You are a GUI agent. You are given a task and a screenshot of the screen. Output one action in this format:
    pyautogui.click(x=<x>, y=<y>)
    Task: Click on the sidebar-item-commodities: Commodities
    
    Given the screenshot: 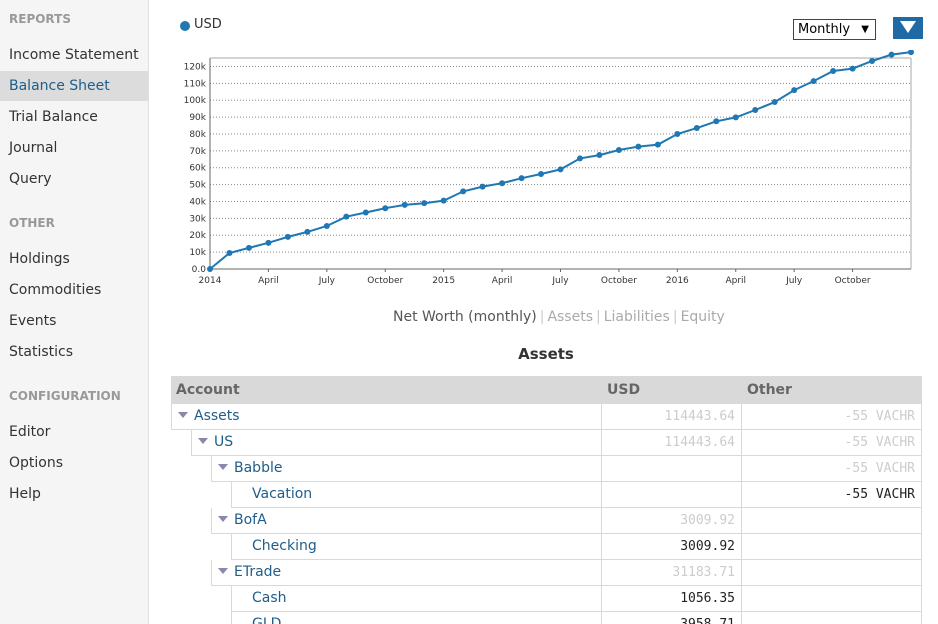 What is the action you would take?
    pyautogui.click(x=55, y=290)
    